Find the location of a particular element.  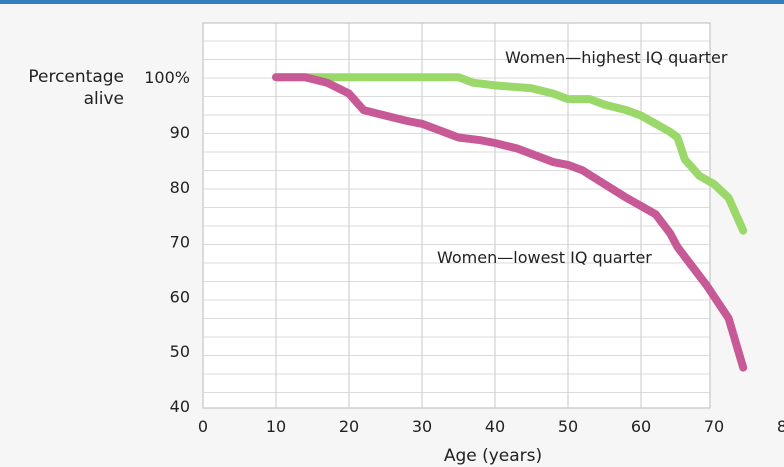

y-tick-label: 70 is located at coordinates (180, 242).